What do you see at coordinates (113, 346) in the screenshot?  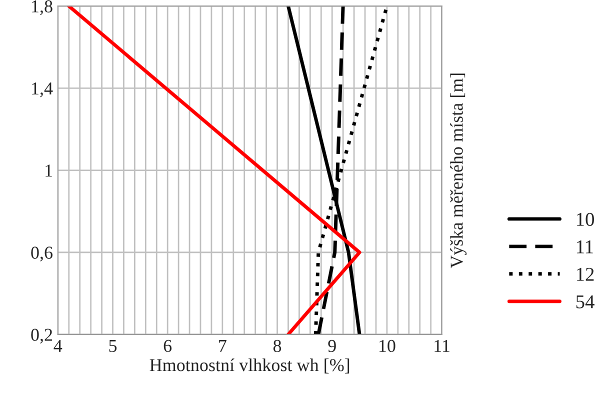 I see `x-tick-label: 5` at bounding box center [113, 346].